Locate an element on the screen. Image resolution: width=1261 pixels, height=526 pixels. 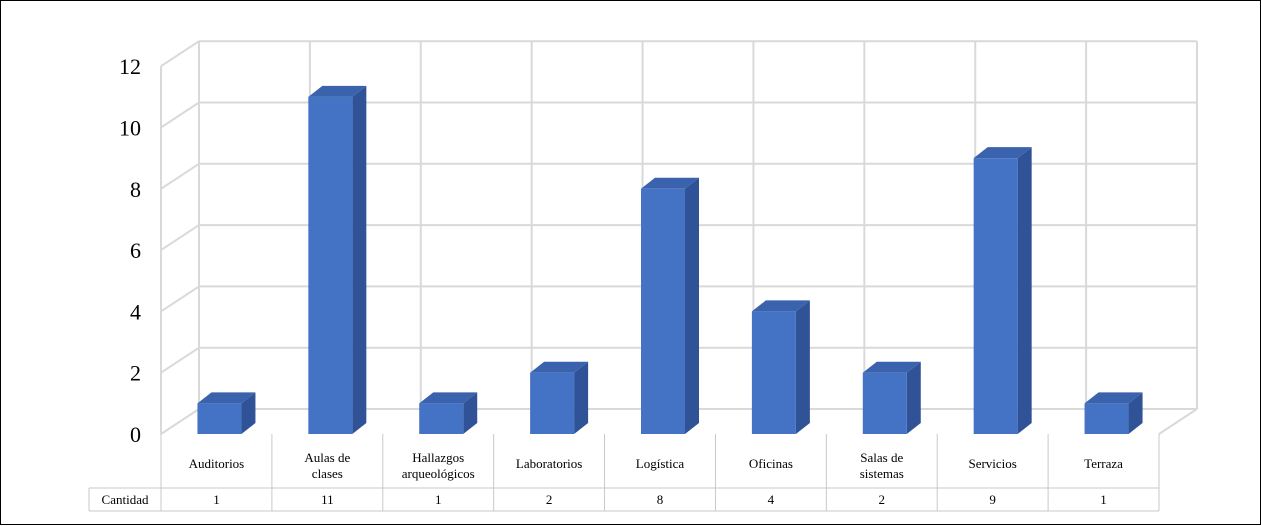
category-label: Laboratorios is located at coordinates (549, 463).